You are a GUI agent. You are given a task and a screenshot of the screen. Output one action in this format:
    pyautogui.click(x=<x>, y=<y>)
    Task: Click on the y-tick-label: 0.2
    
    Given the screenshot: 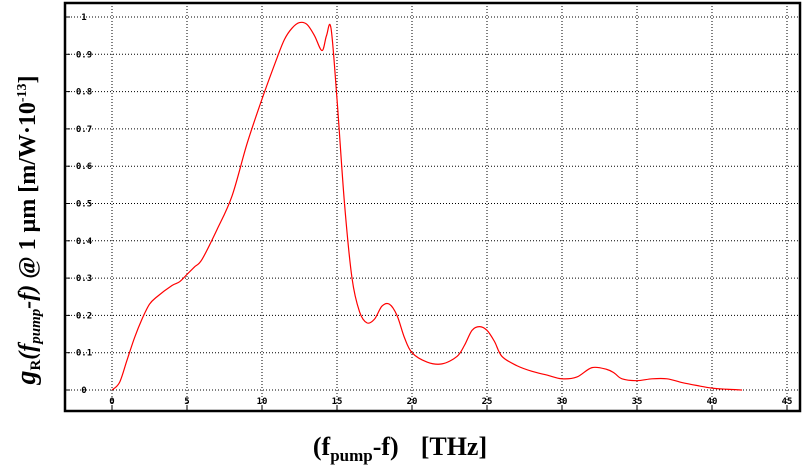 What is the action you would take?
    pyautogui.click(x=84, y=316)
    